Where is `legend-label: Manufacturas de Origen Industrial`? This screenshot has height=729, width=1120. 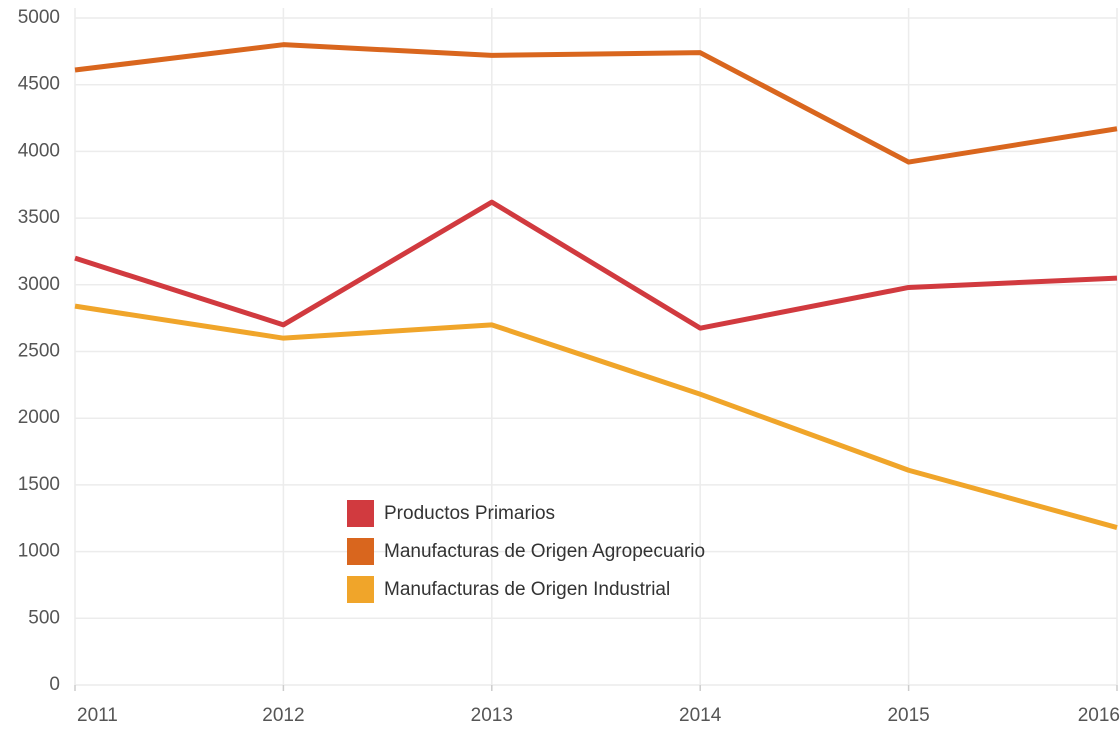 legend-label: Manufacturas de Origen Industrial is located at coordinates (527, 589).